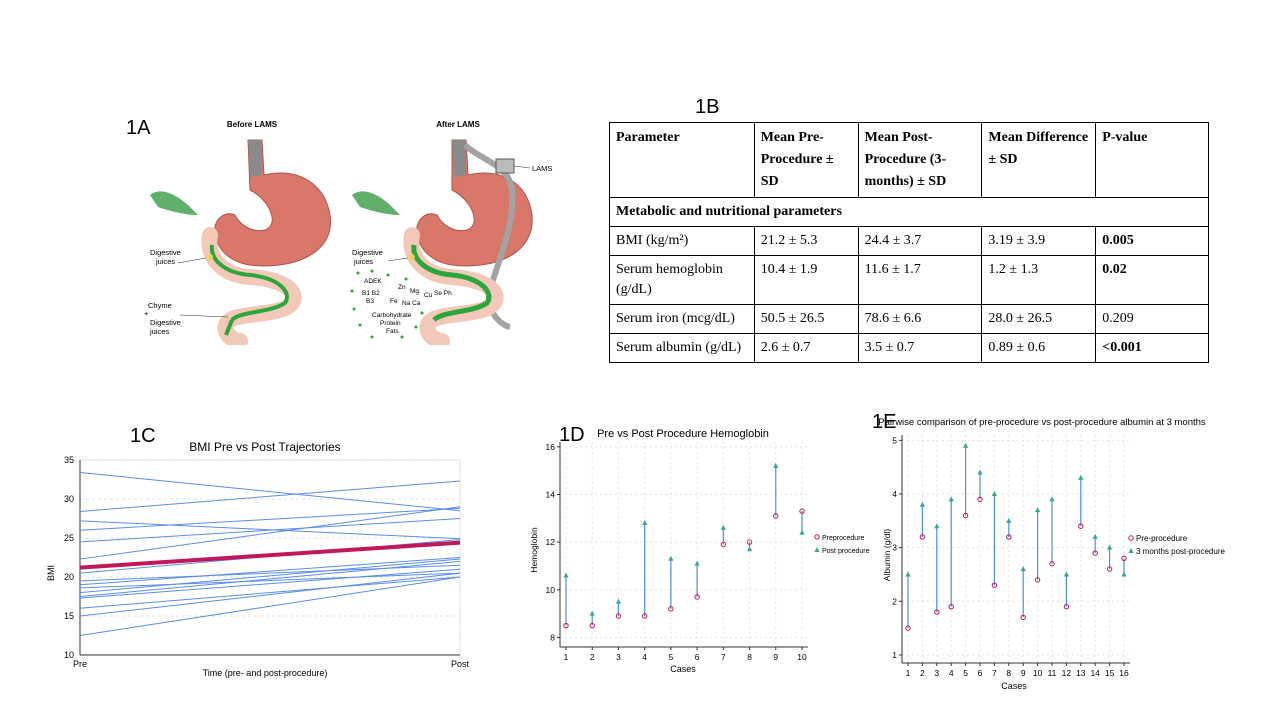 The image size is (1280, 720). Describe the element at coordinates (373, 281) in the screenshot. I see `nutrient-label: ADEK` at that location.